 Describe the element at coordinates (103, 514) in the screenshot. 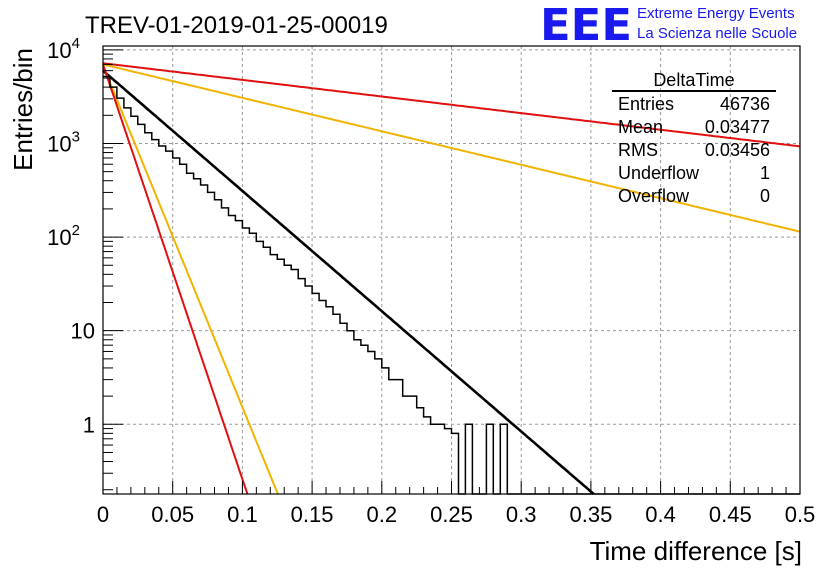

I see `x-tick-label: 0` at that location.